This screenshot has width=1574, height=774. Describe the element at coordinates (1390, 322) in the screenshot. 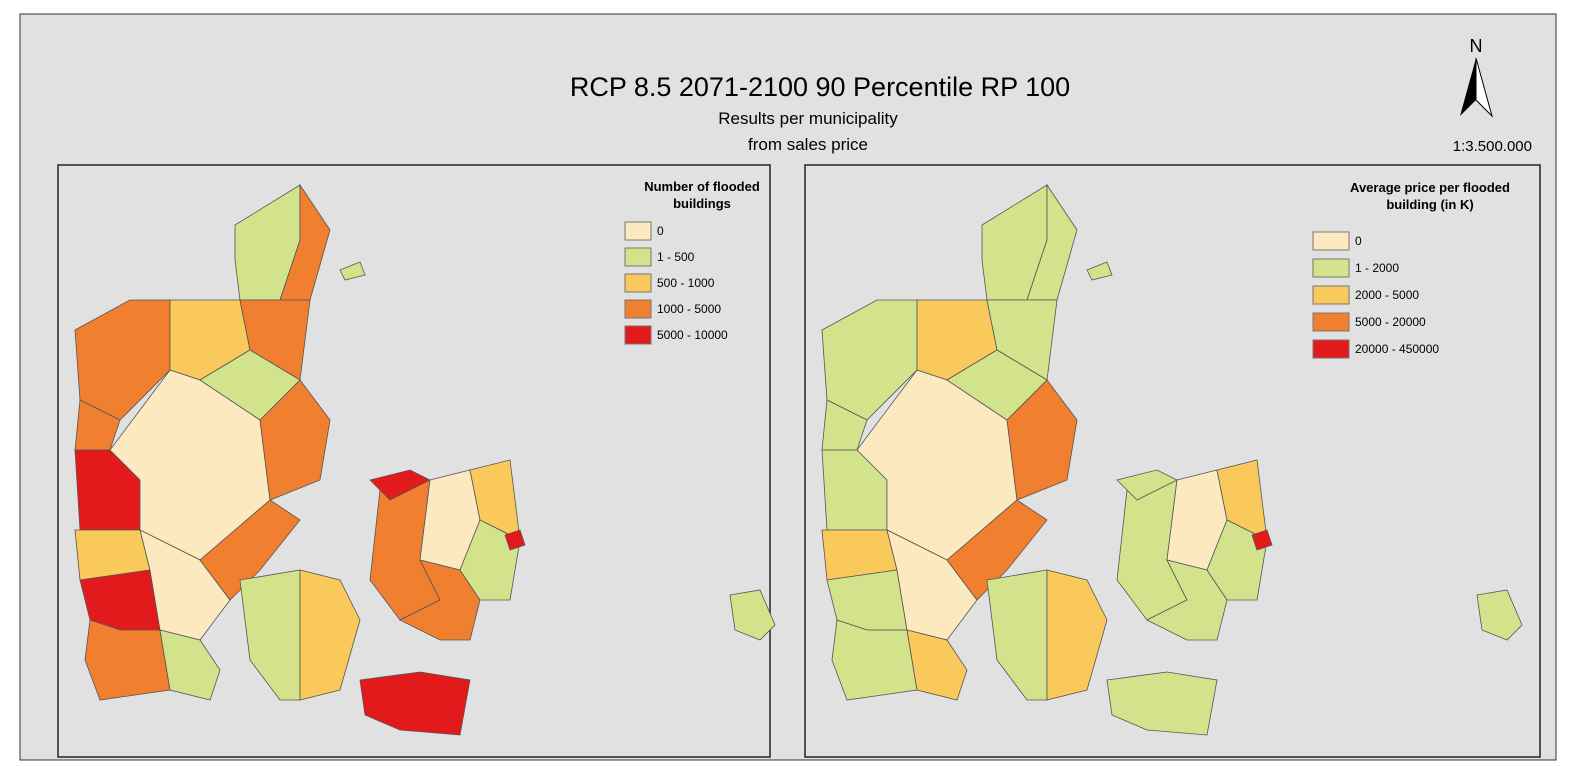

I see `legend-label: 5000 - 20000` at that location.